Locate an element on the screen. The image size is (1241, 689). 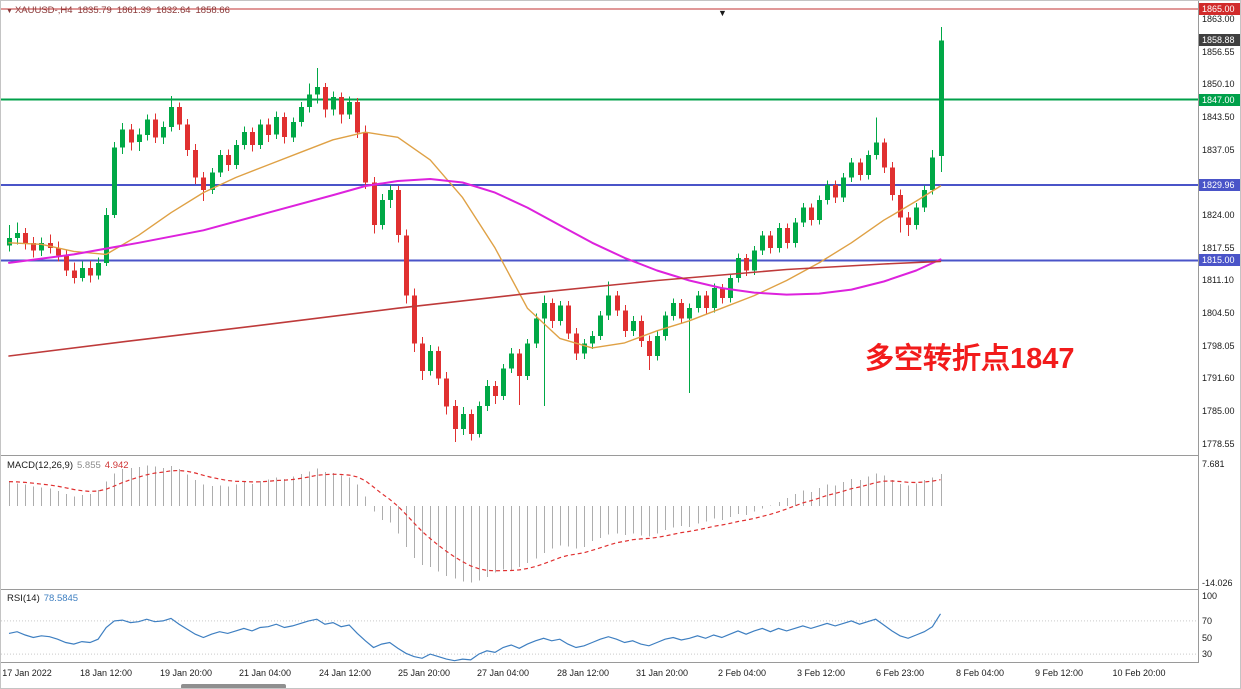
macd-axis-min: -14.026 is located at coordinates (1217, 583).